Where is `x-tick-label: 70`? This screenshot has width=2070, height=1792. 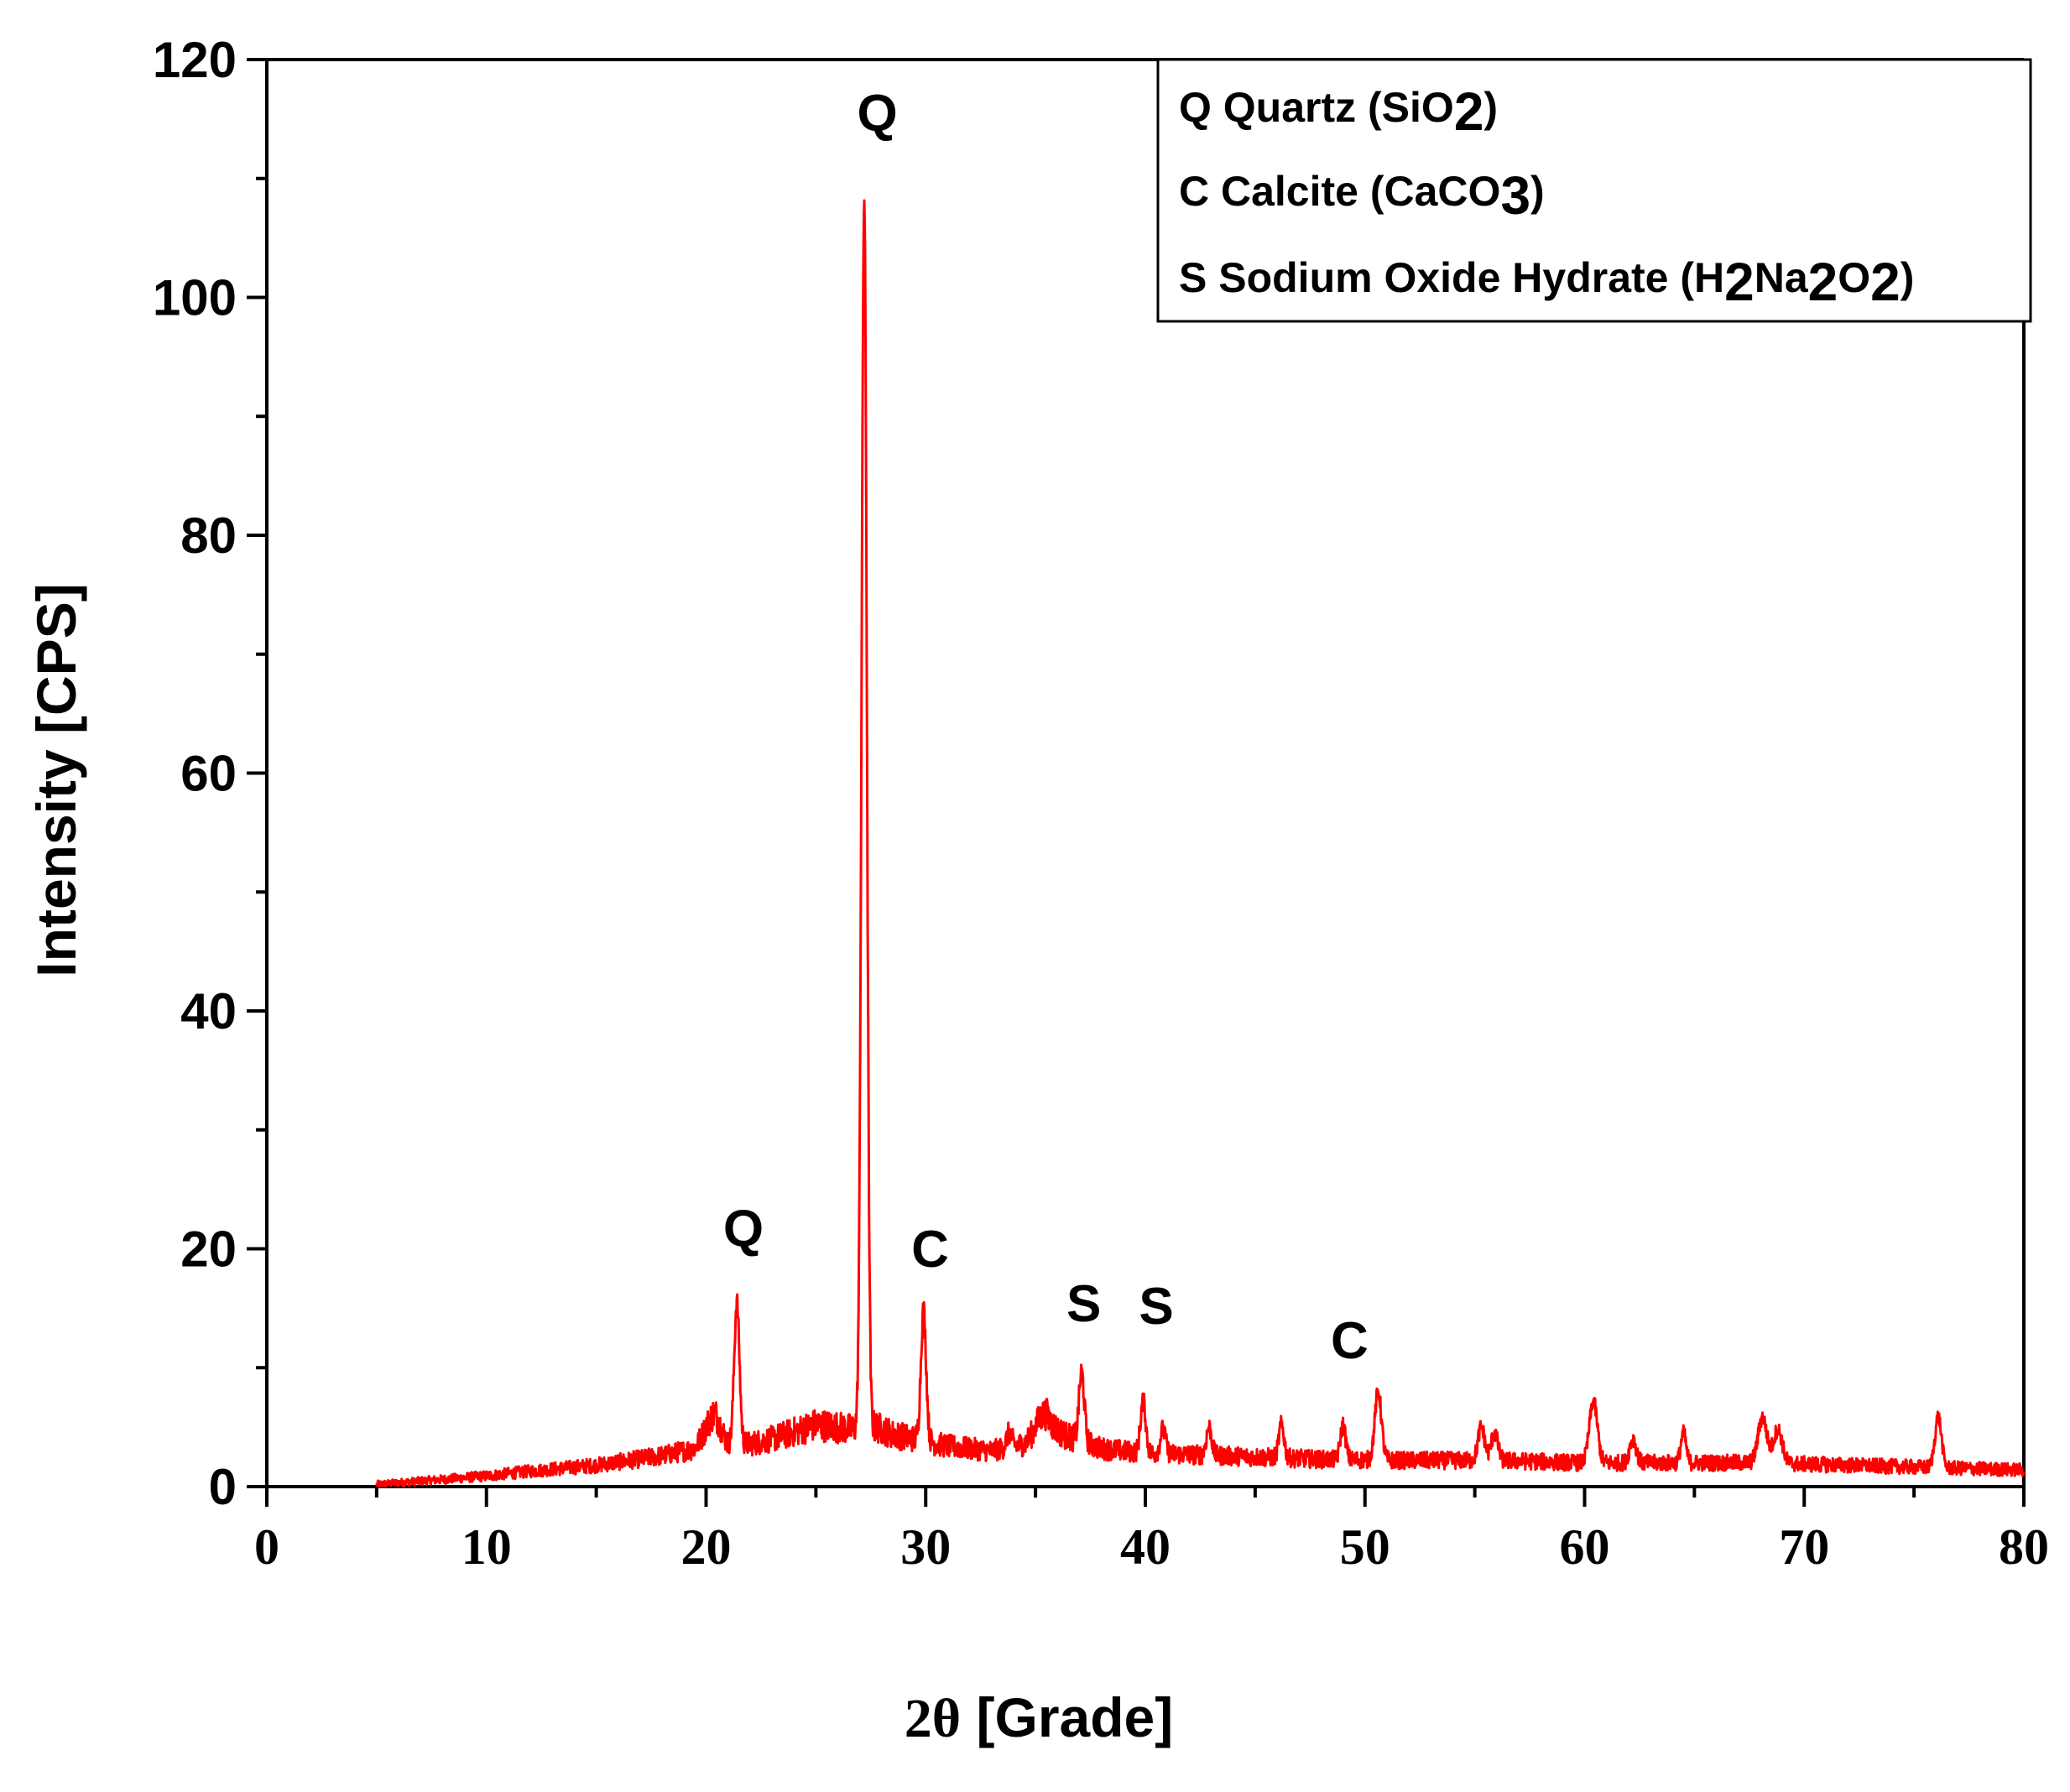 x-tick-label: 70 is located at coordinates (1804, 1547).